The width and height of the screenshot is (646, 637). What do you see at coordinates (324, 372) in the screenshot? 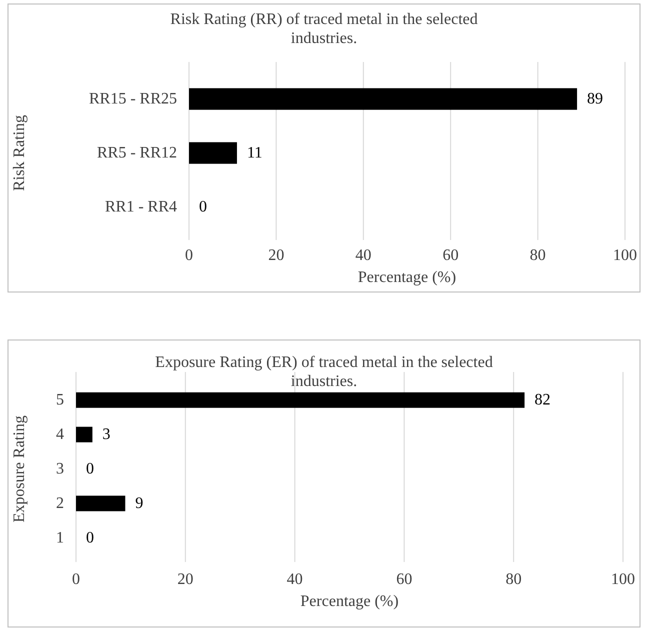
I see `chart-title: Exposure Rating (ER) of traced metal in the selected industries.` at bounding box center [324, 372].